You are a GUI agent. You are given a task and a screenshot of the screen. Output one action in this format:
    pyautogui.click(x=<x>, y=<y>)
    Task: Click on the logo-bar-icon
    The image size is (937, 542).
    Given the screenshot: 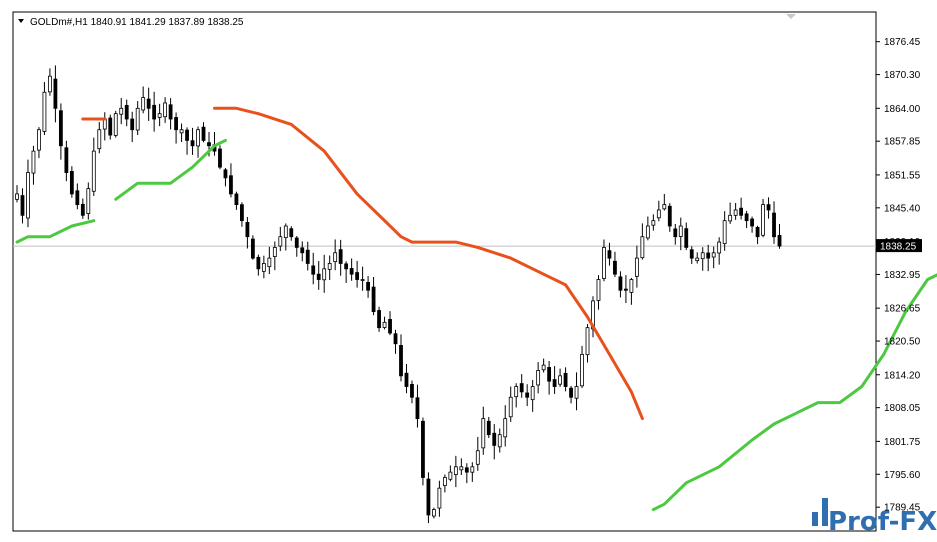 What is the action you would take?
    pyautogui.click(x=815, y=519)
    